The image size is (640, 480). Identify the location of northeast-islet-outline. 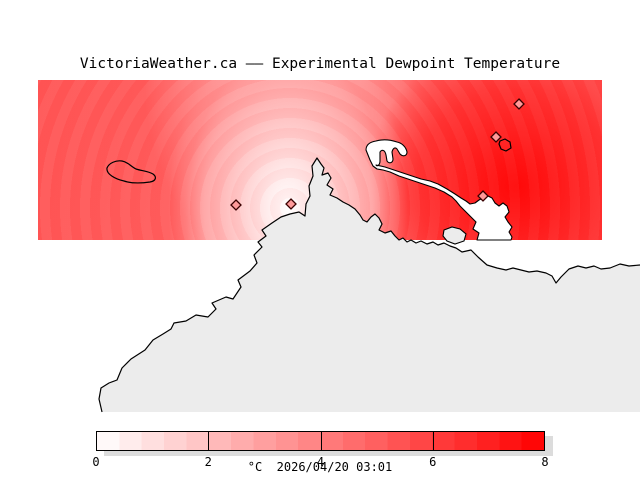
(505, 145).